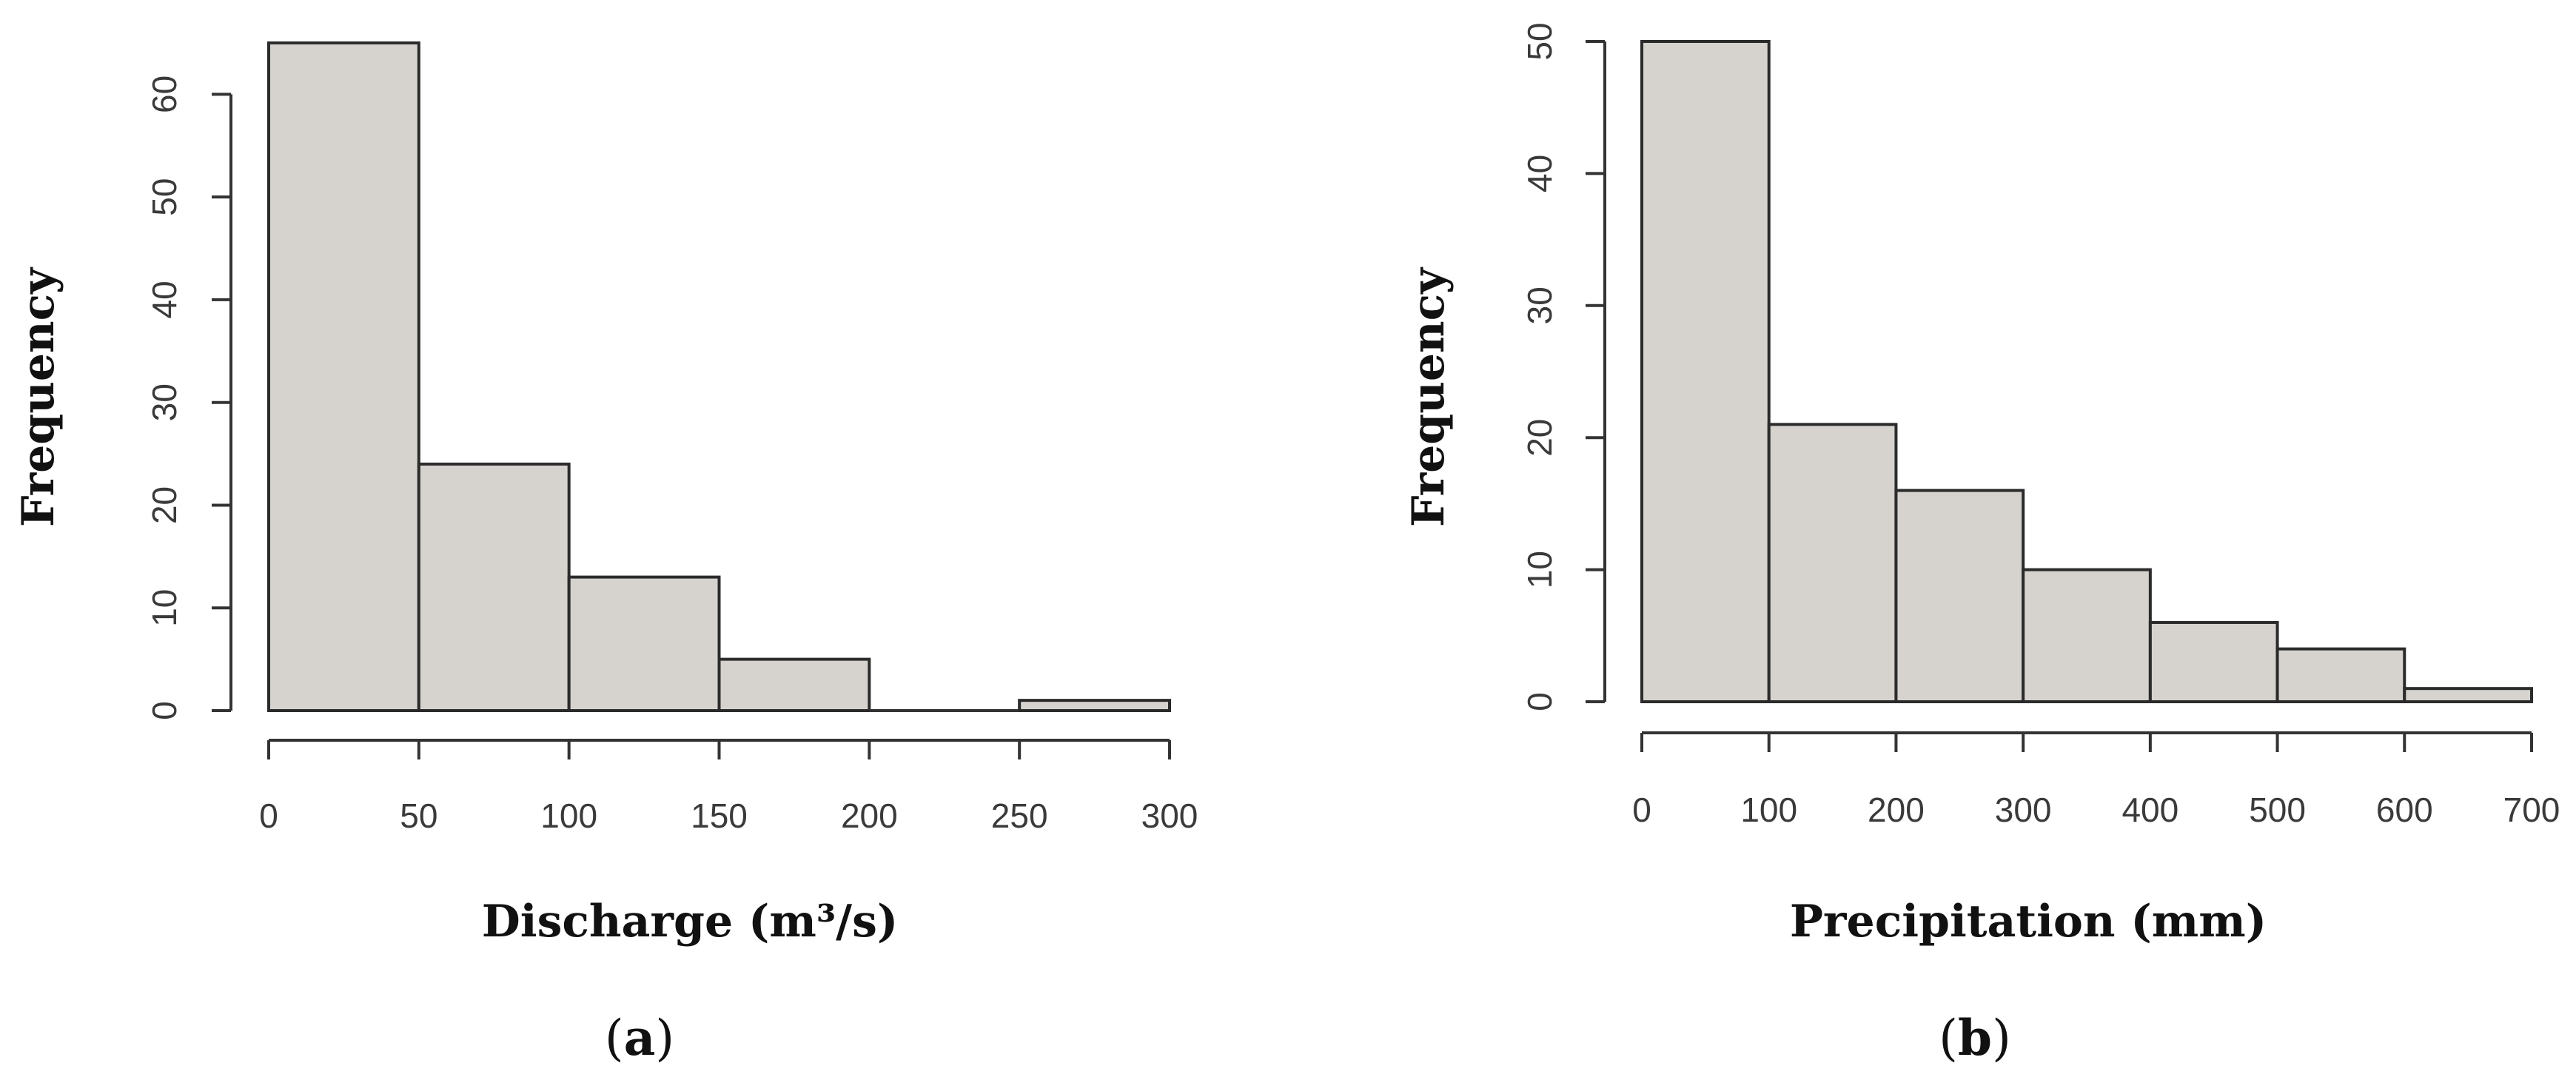 The image size is (2576, 1080). Describe the element at coordinates (1019, 815) in the screenshot. I see `x-tick-label: 250` at that location.